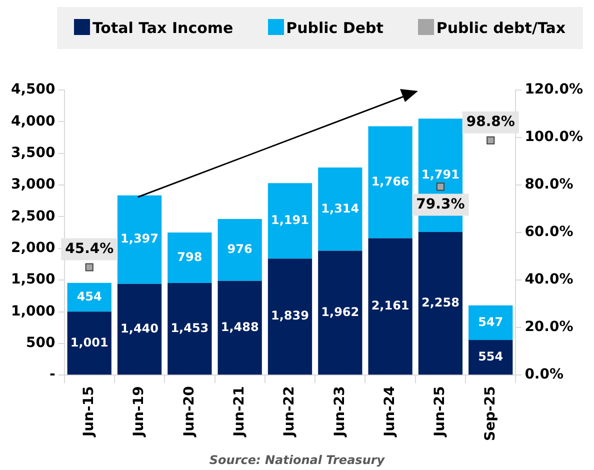  What do you see at coordinates (33, 248) in the screenshot?
I see `y-tick-label: 2,000` at bounding box center [33, 248].